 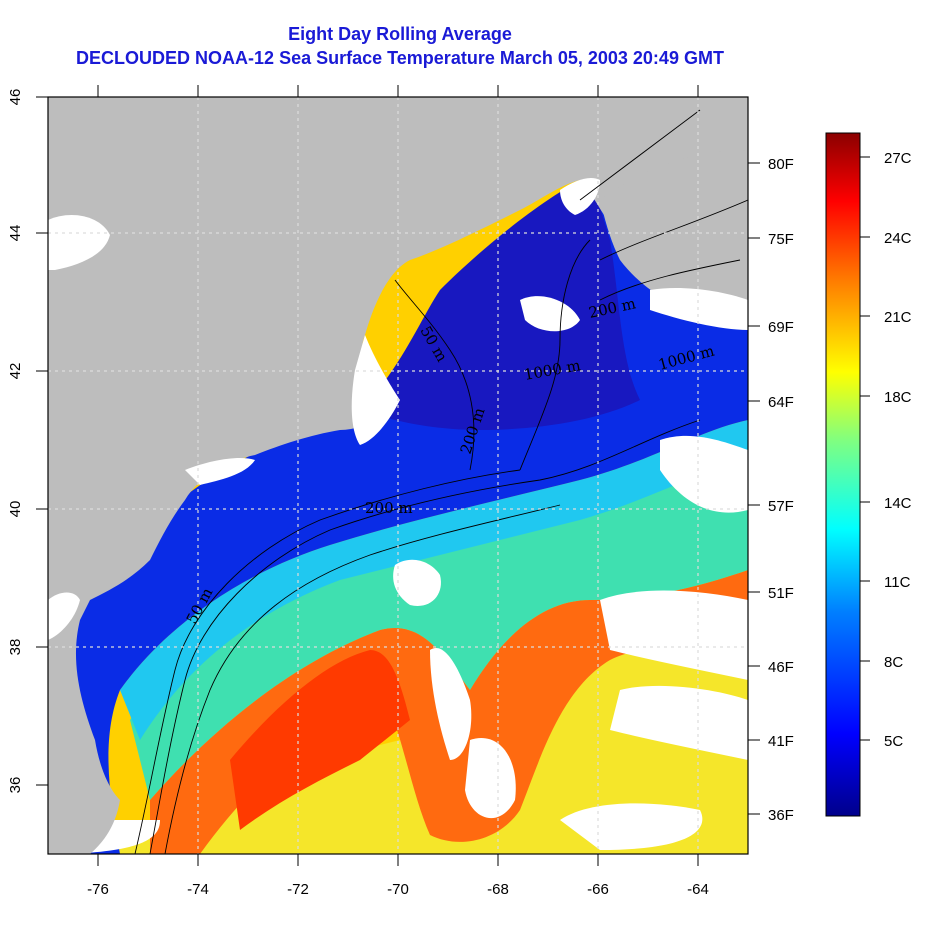 What do you see at coordinates (198, 889) in the screenshot?
I see `lon-tick-label: -74` at bounding box center [198, 889].